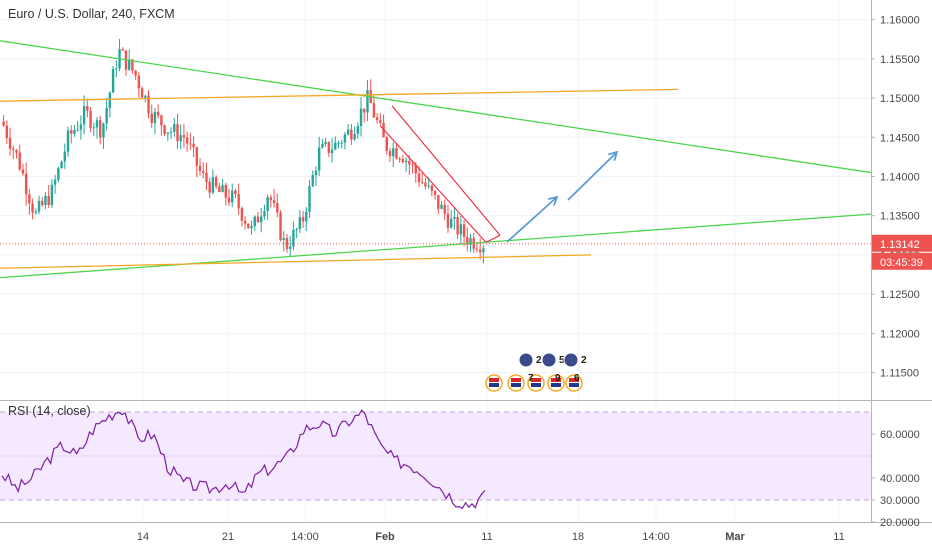 This screenshot has width=932, height=555. Describe the element at coordinates (486, 537) in the screenshot. I see `time-tick-label: 11` at that location.